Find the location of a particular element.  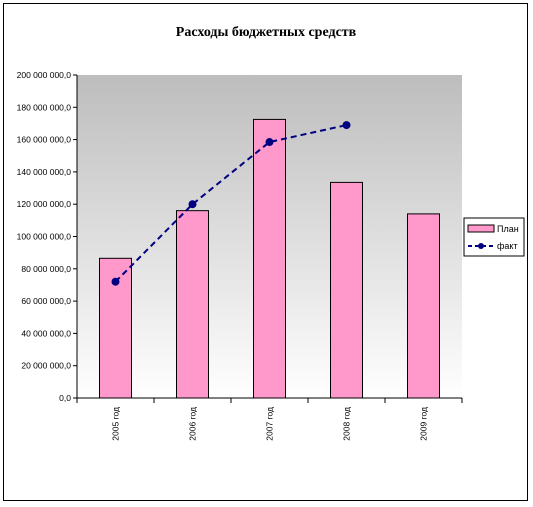

y-tick-label: 20 000 000,0 is located at coordinates (46, 366).